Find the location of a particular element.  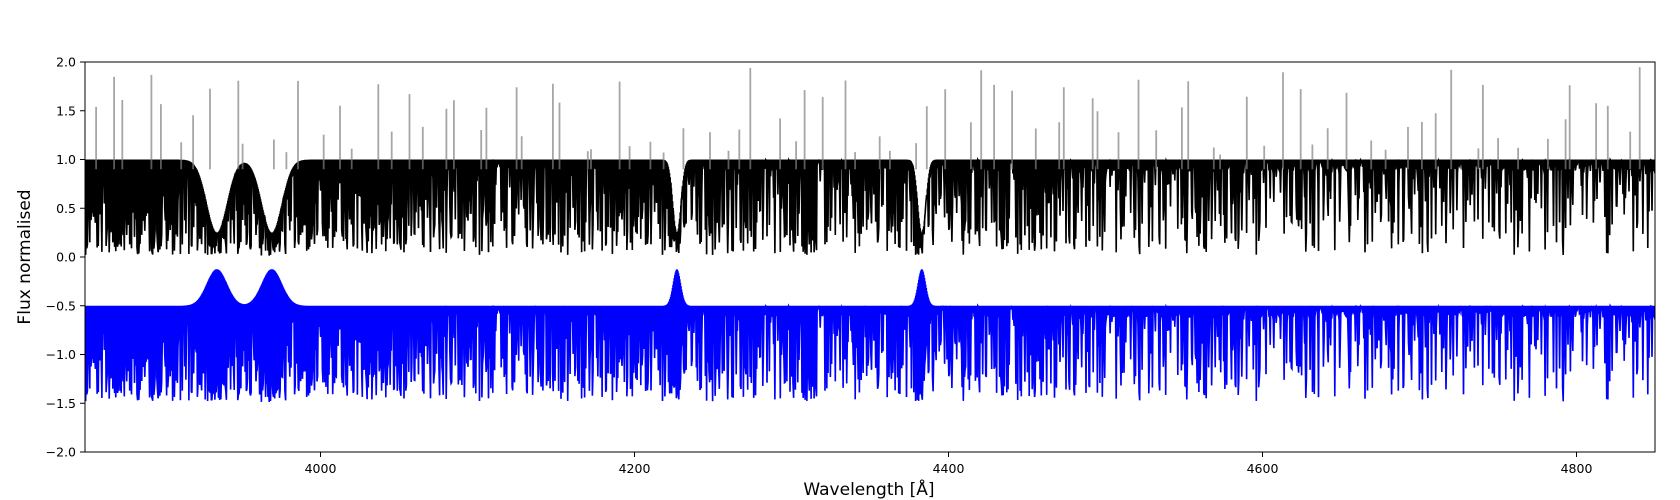

y-tick-label: 1.5 is located at coordinates (66, 110).